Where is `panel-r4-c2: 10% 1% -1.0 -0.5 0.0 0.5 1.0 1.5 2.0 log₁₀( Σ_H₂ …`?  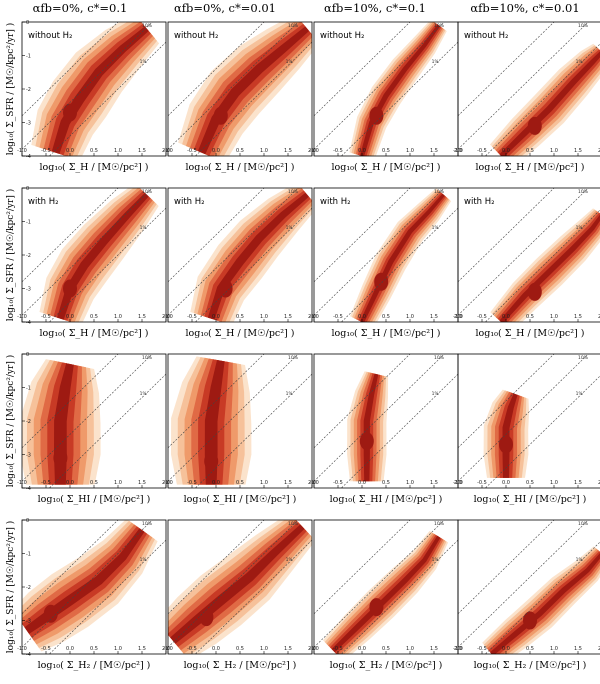
panel-r4-c2: 10% 1% -1.0 -0.5 0.0 0.5 1.0 1.5 2.0 log₁₀( Σ_H₂ … is located at coordinates (239, 595).